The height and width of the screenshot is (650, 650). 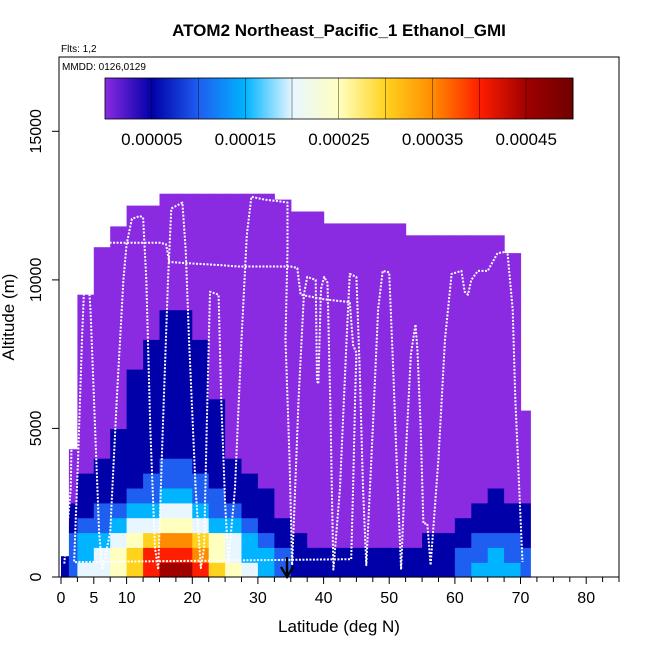 I want to click on colorbar-label: 0.00025, so click(x=338, y=139).